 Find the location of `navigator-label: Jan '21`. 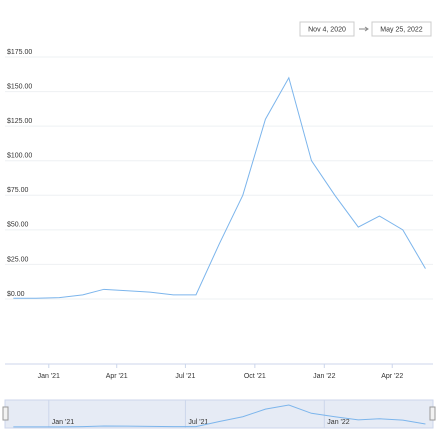

navigator-label: Jan '21 is located at coordinates (63, 422).